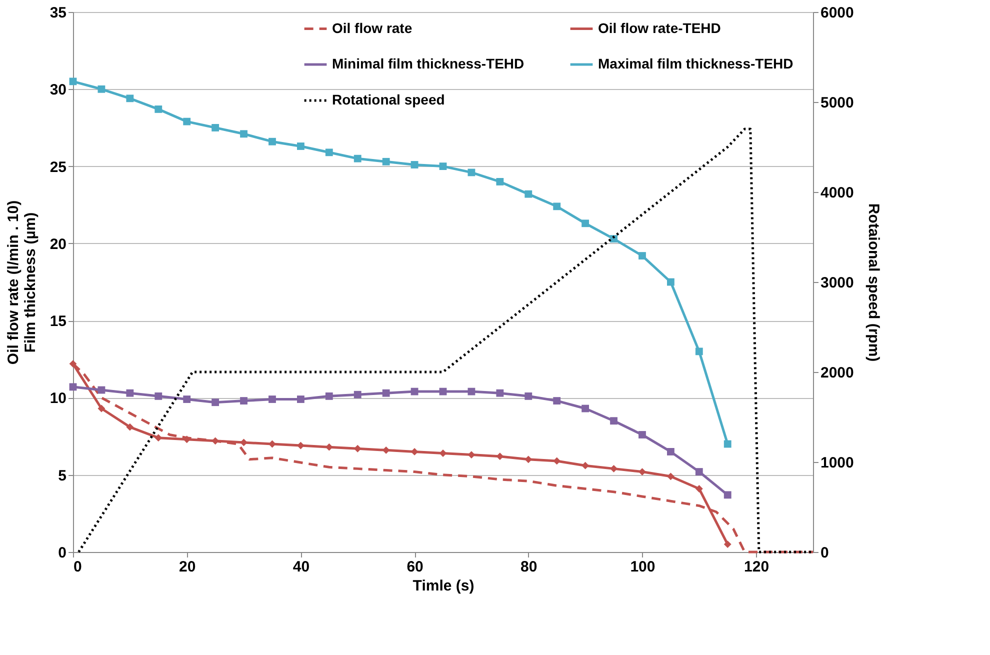 Image resolution: width=990 pixels, height=655 pixels. I want to click on y2-tick-label: 2000, so click(837, 373).